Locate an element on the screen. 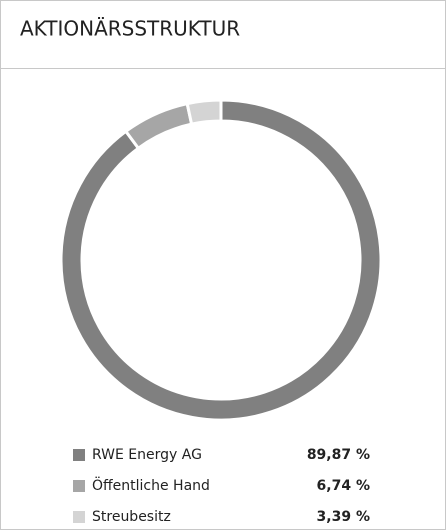 This screenshot has width=446, height=530. donut-segment is located at coordinates (204, 112).